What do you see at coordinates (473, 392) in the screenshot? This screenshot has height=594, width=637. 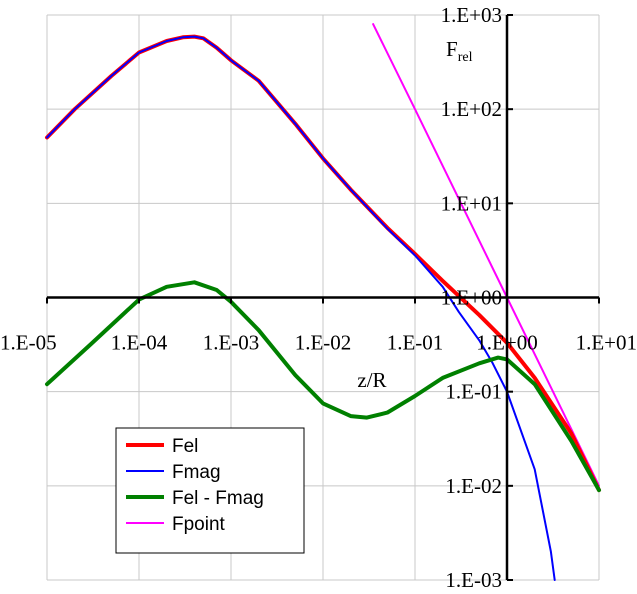 I see `y-tick-label: 1.E-01` at bounding box center [473, 392].